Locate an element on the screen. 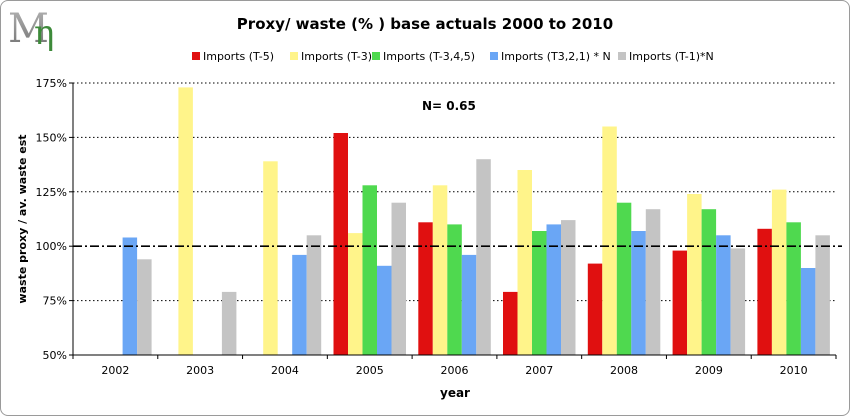 This screenshot has height=416, width=850. bar: Imports (T-3,4,5) 2008: 120% is located at coordinates (624, 278).